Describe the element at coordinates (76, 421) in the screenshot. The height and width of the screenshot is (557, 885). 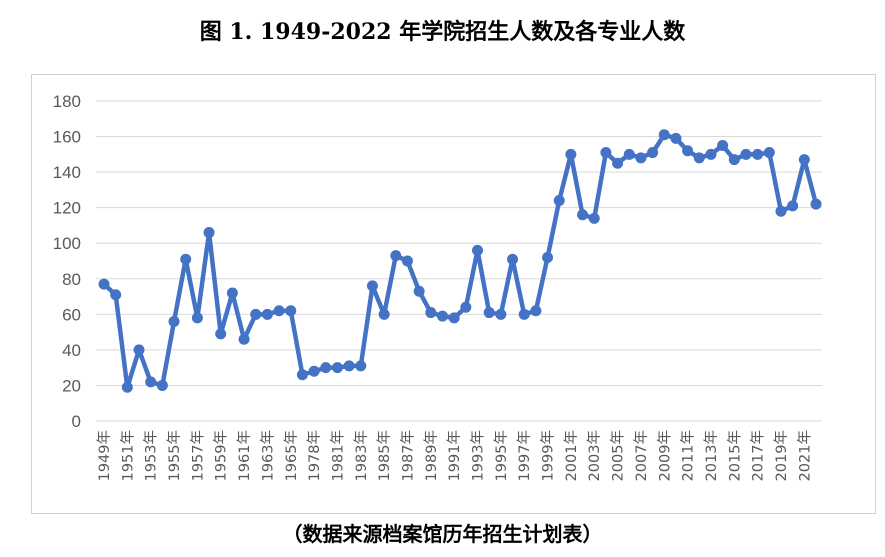
I see `y-tick-label: 0` at that location.